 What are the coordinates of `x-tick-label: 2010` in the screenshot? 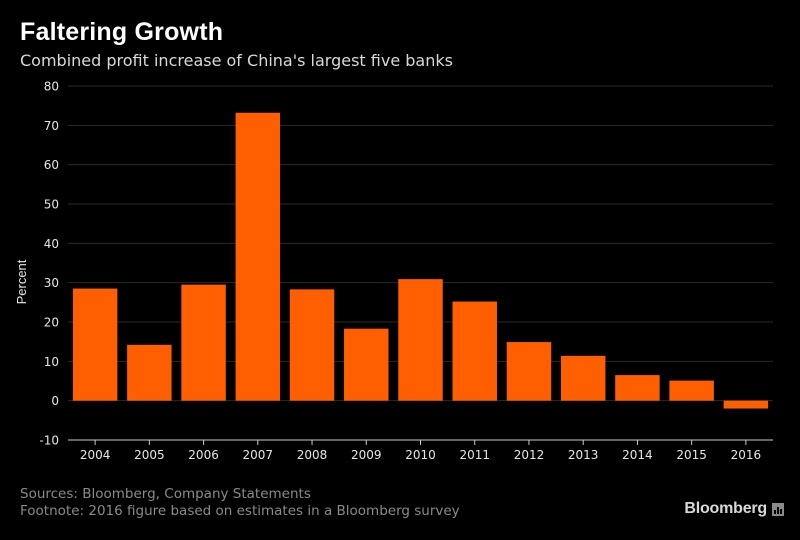 It's located at (420, 455).